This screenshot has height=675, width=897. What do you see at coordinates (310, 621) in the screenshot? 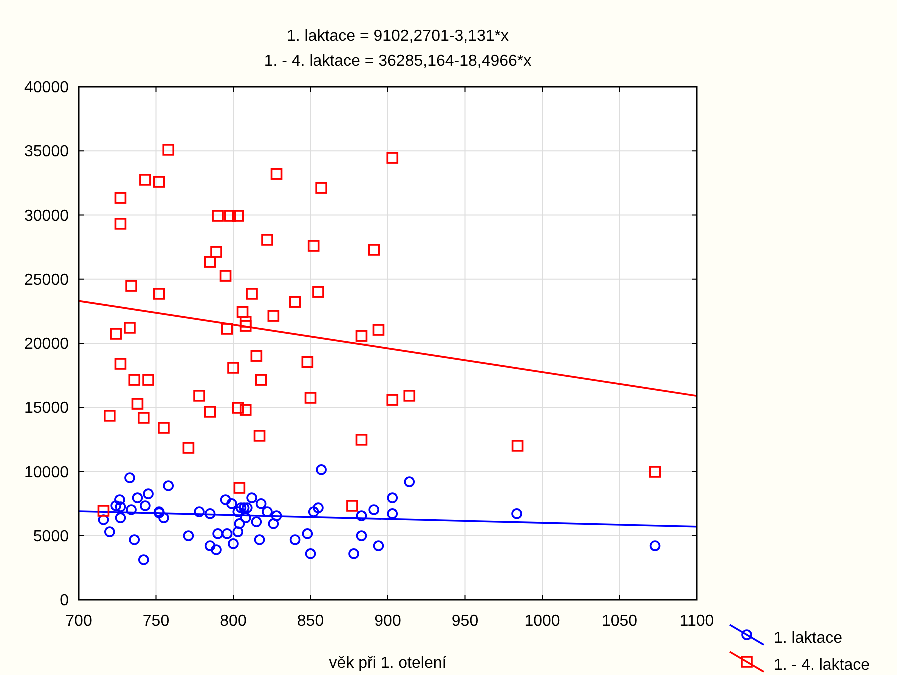
I see `x-tick-label: 850` at bounding box center [310, 621].